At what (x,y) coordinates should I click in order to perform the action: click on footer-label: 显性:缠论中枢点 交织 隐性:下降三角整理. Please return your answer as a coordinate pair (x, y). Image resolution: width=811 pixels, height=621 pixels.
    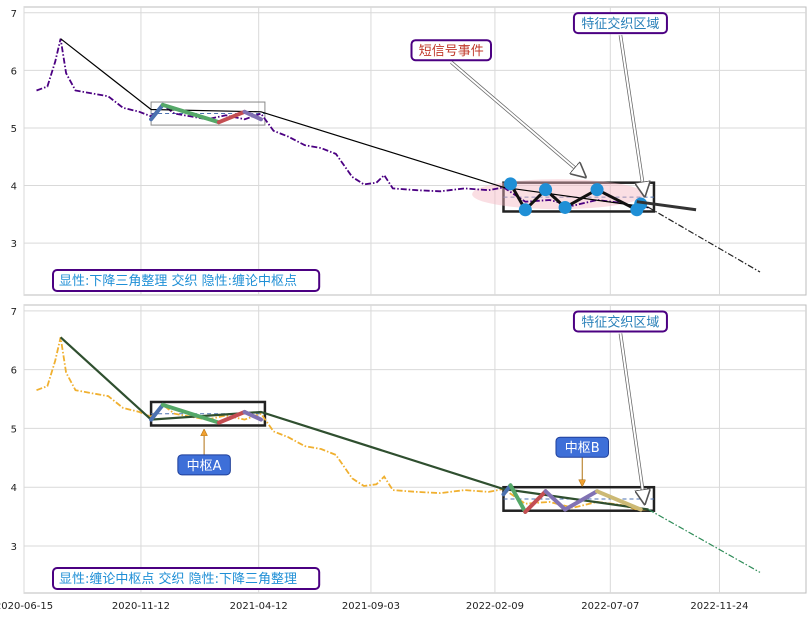
    Looking at the image, I should click on (178, 579).